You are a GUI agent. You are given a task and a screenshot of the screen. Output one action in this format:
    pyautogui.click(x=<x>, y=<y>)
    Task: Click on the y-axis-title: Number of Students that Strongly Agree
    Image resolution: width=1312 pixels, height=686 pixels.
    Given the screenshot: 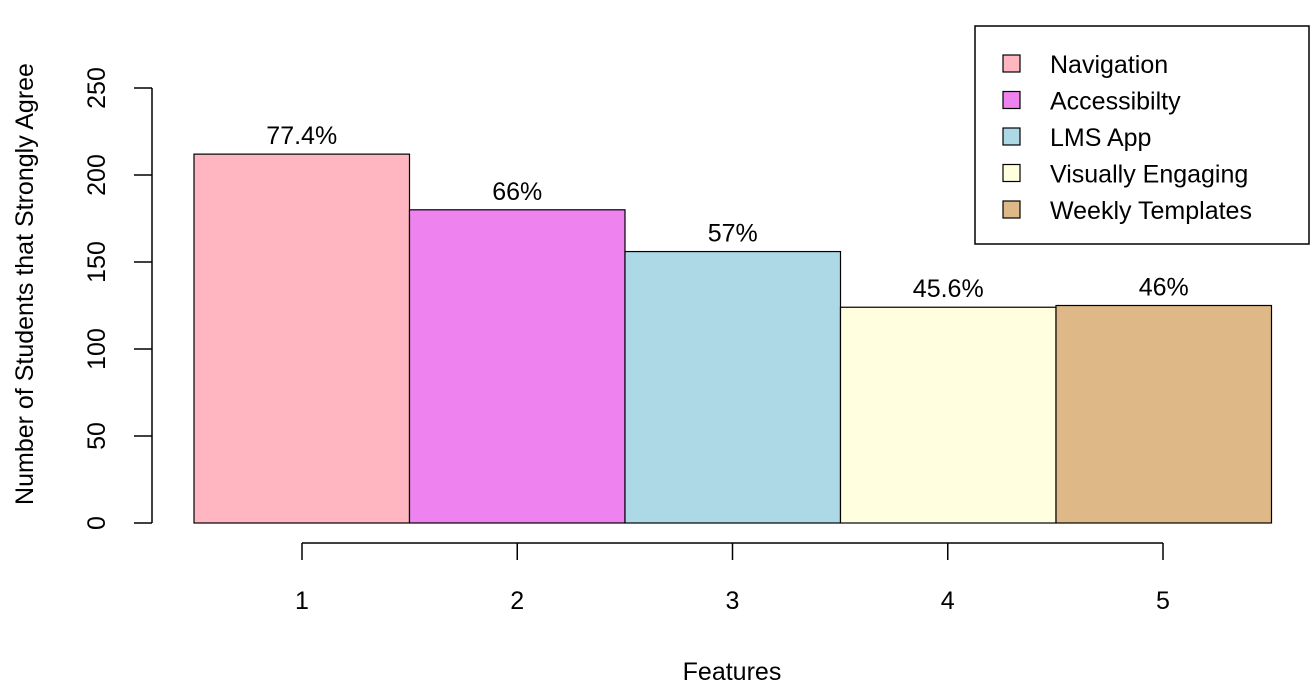 What is the action you would take?
    pyautogui.click(x=25, y=284)
    